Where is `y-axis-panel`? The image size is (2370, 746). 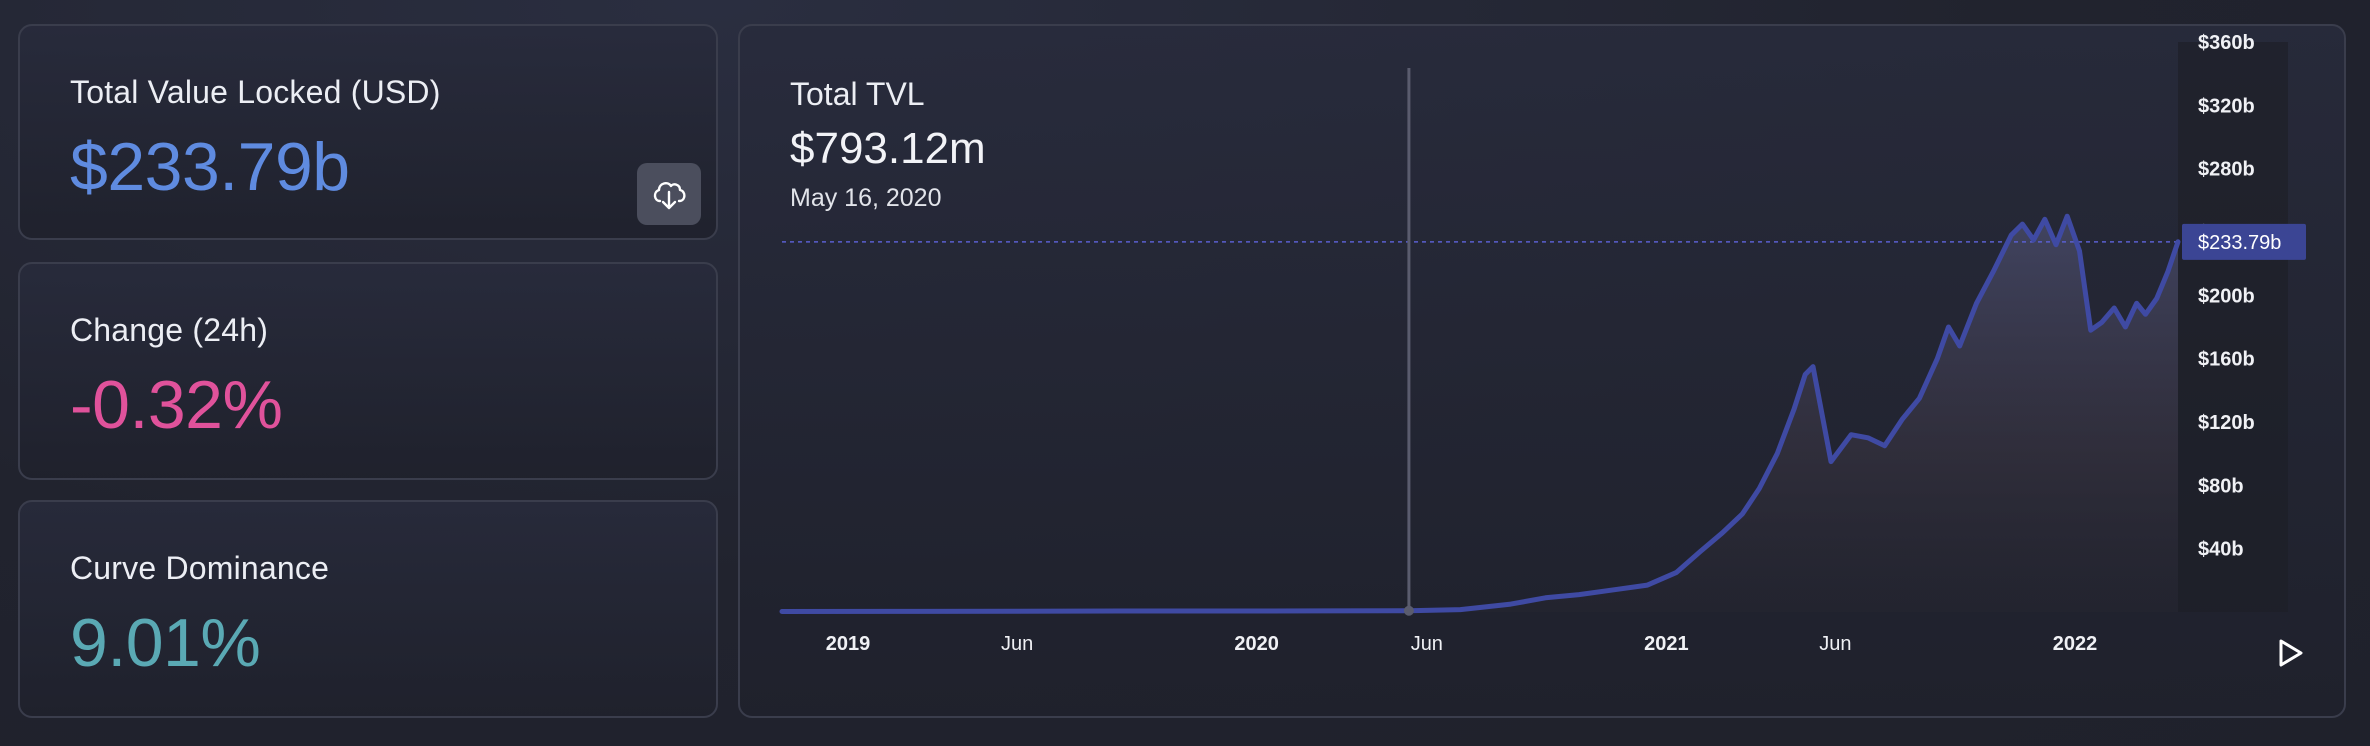
y-axis-panel is located at coordinates (2233, 327).